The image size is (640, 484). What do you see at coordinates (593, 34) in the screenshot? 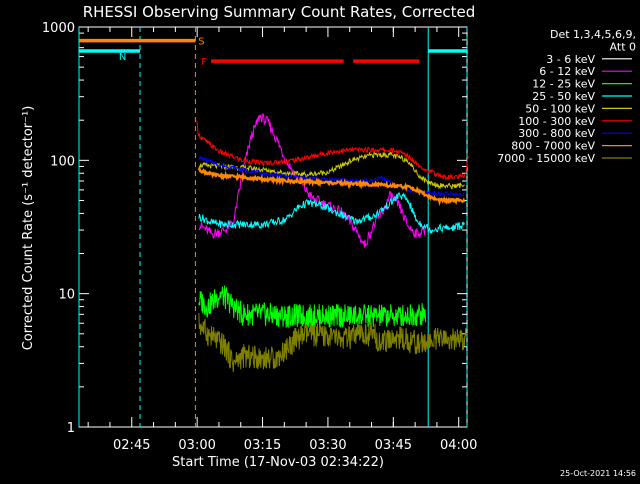
I see `legend-header: Det 1,3,4,5,6,9,` at bounding box center [593, 34].